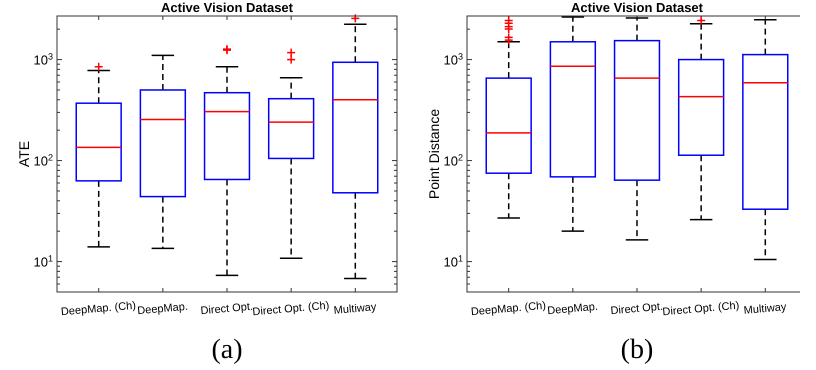 The height and width of the screenshot is (370, 816). Describe the element at coordinates (637, 349) in the screenshot. I see `text: (b)` at that location.